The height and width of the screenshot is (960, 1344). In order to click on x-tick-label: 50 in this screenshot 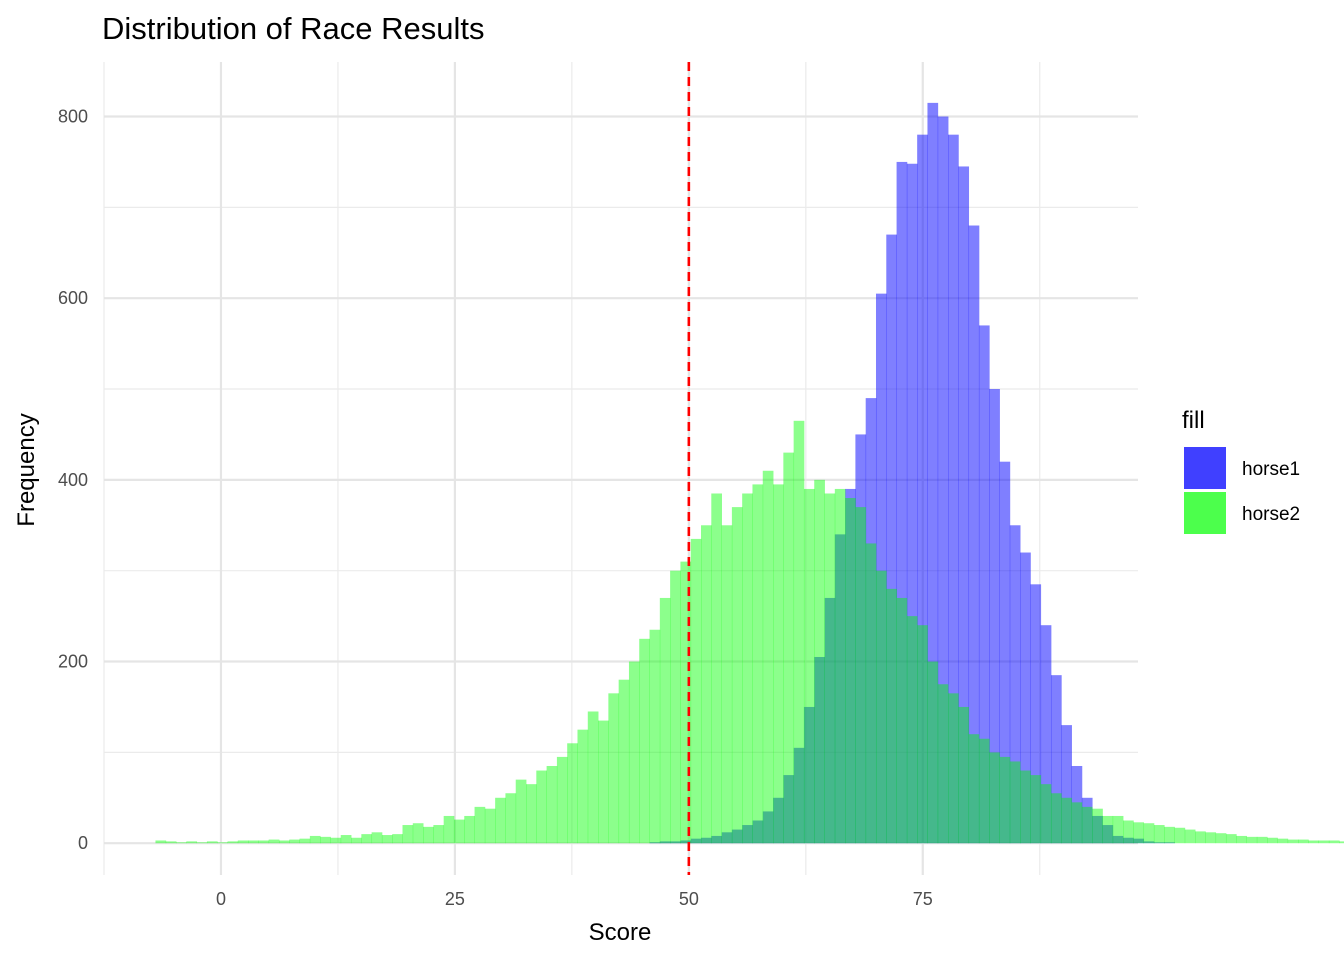, I will do `click(689, 899)`.